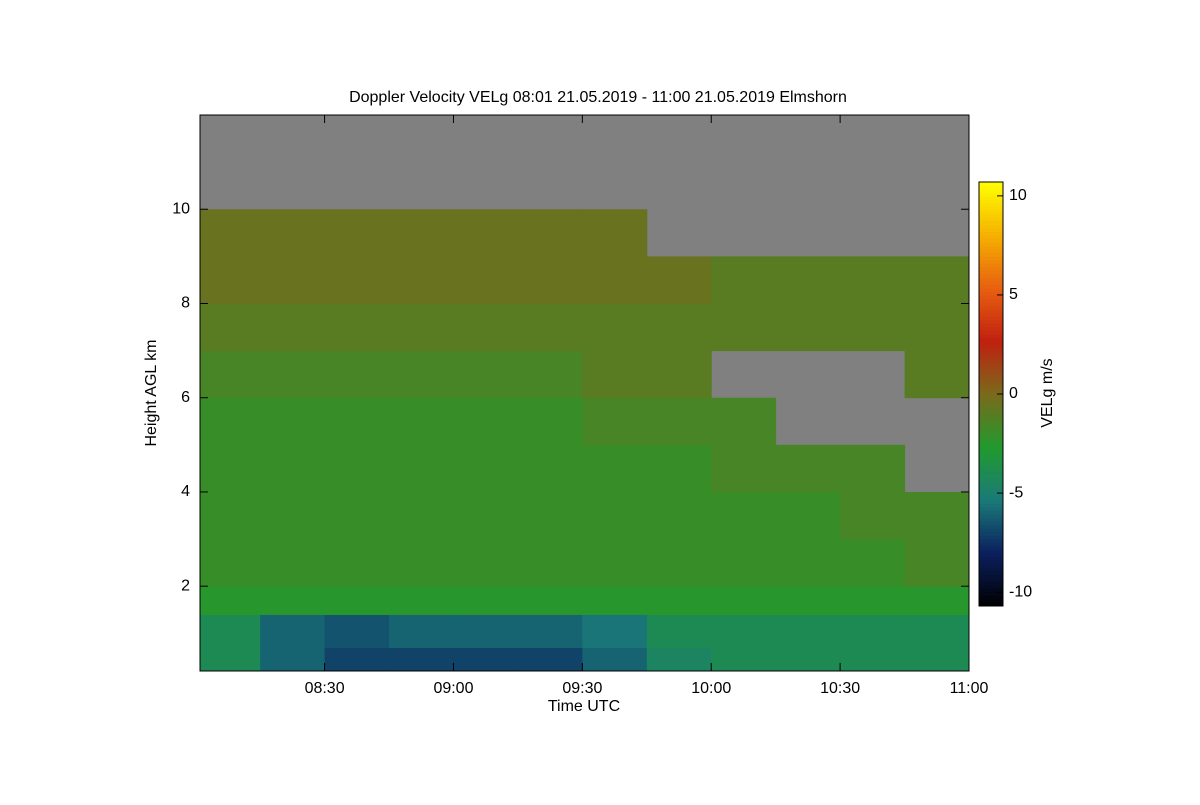 The width and height of the screenshot is (1200, 805). I want to click on y-tick-label: 2, so click(185, 585).